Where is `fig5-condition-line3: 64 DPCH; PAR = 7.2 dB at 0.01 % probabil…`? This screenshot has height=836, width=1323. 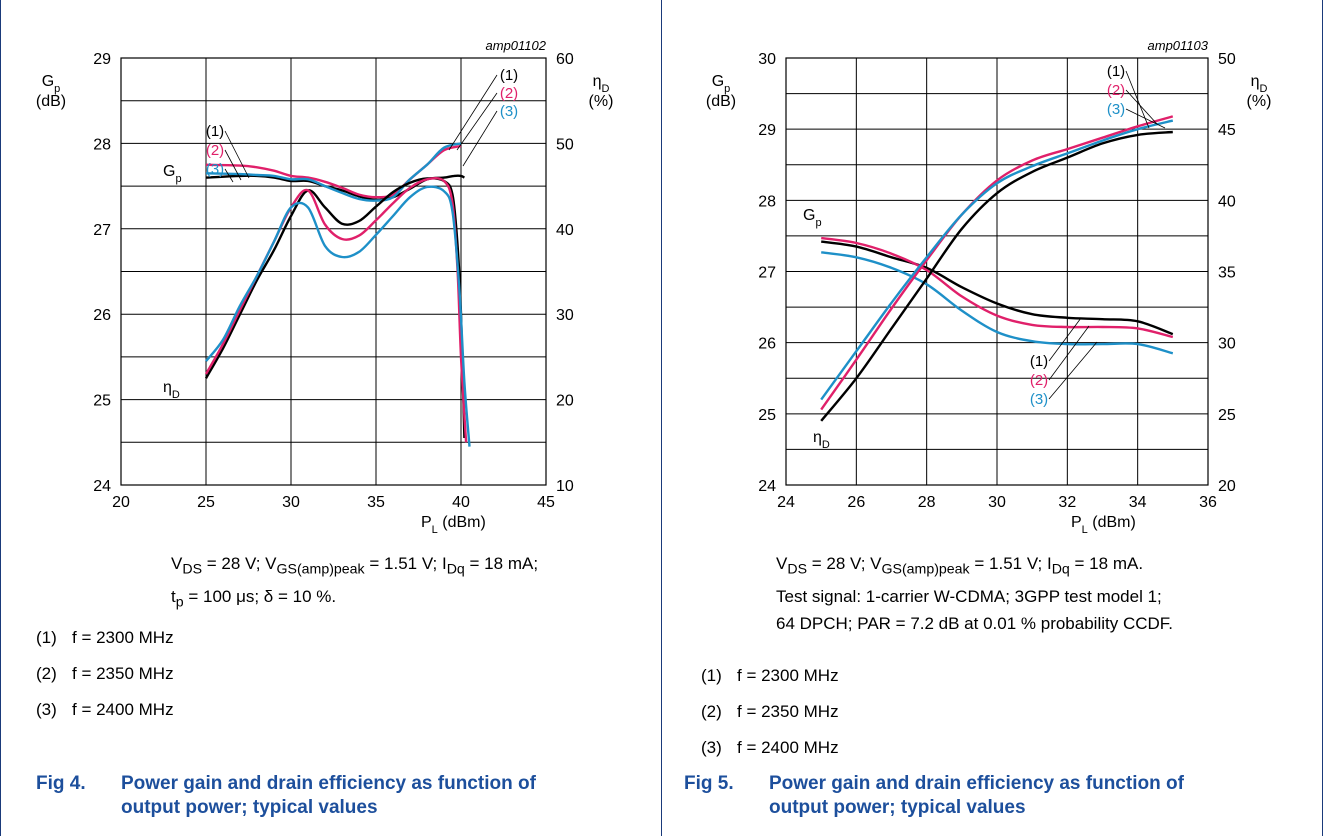
fig5-condition-line3: 64 DPCH; PAR = 7.2 dB at 0.01 % probabil… is located at coordinates (975, 624).